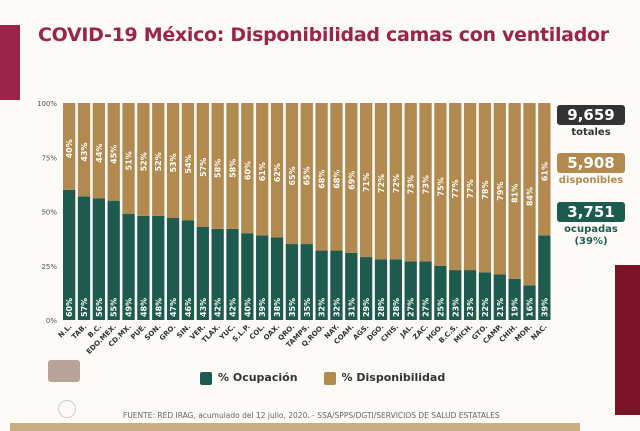 The image size is (640, 431). Describe the element at coordinates (47, 104) in the screenshot. I see `y-tick-label: 100%` at that location.